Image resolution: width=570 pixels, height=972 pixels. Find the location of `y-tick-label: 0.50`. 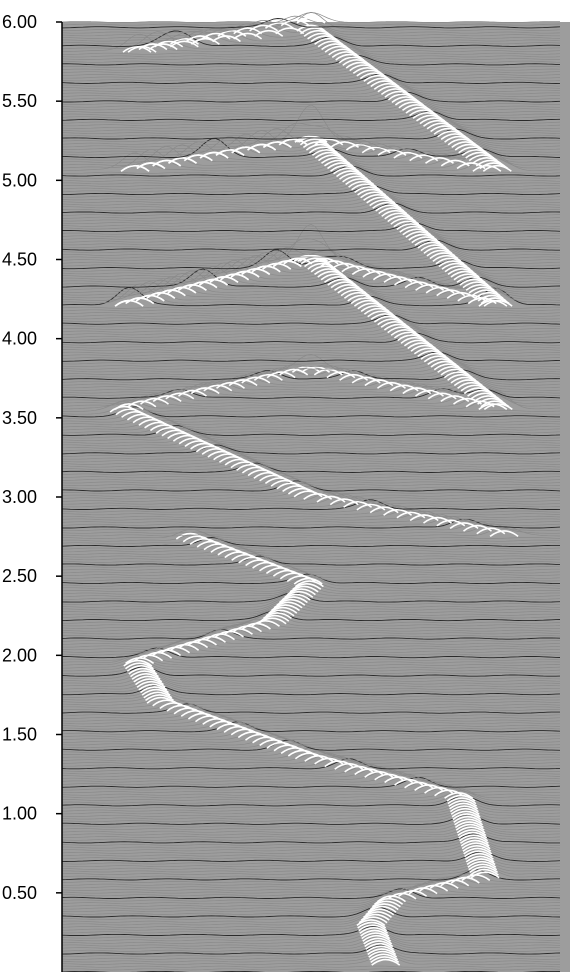

y-tick-label: 0.50 is located at coordinates (19, 893).